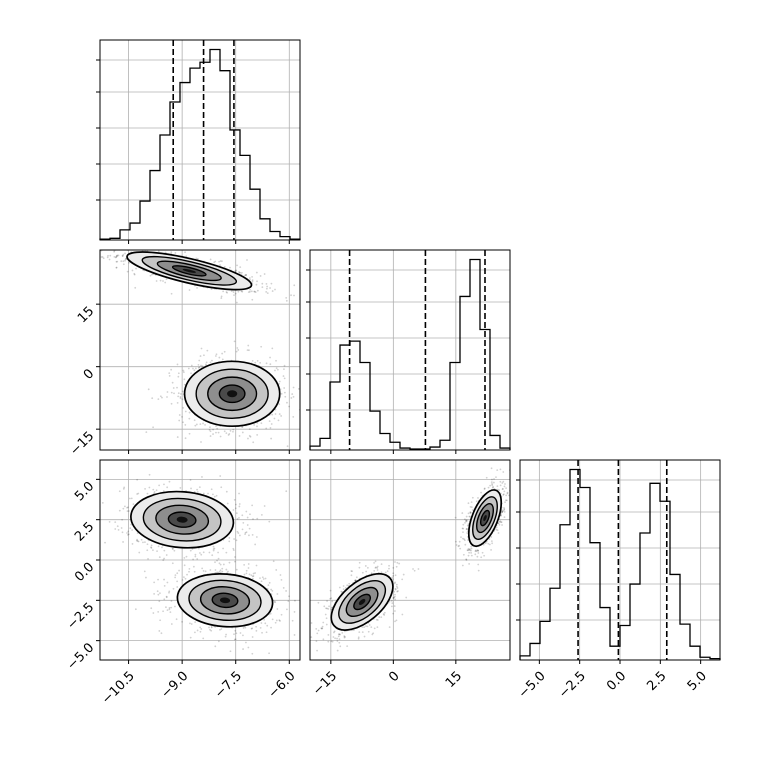 Image resolution: width=760 pixels, height=760 pixels. What do you see at coordinates (192, 564) in the screenshot?
I see `density-content` at bounding box center [192, 564].